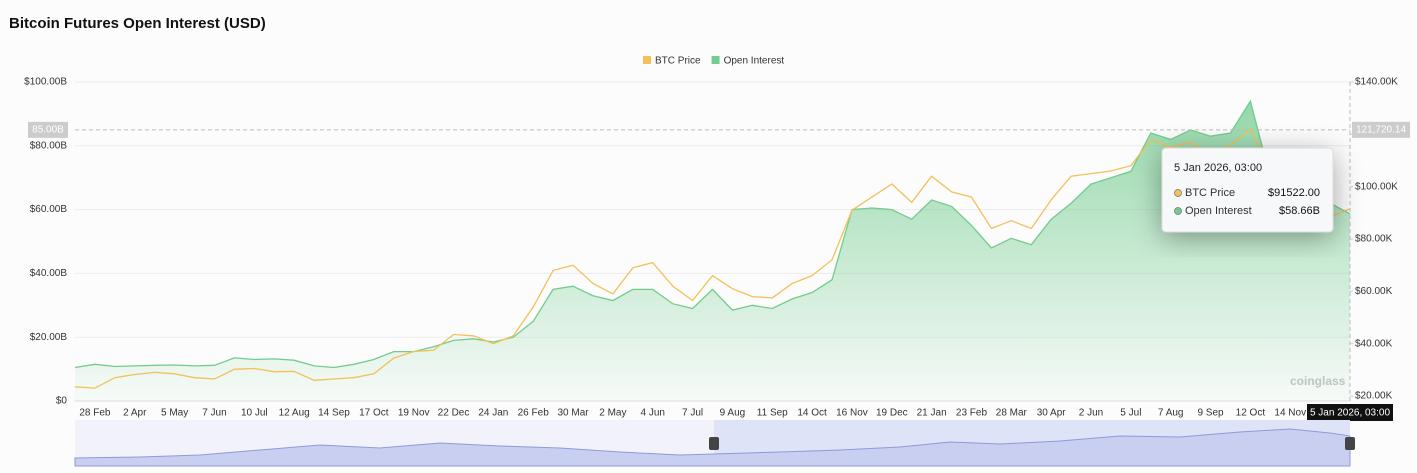  I want to click on tooltip-name: BTC Price, so click(1210, 193).